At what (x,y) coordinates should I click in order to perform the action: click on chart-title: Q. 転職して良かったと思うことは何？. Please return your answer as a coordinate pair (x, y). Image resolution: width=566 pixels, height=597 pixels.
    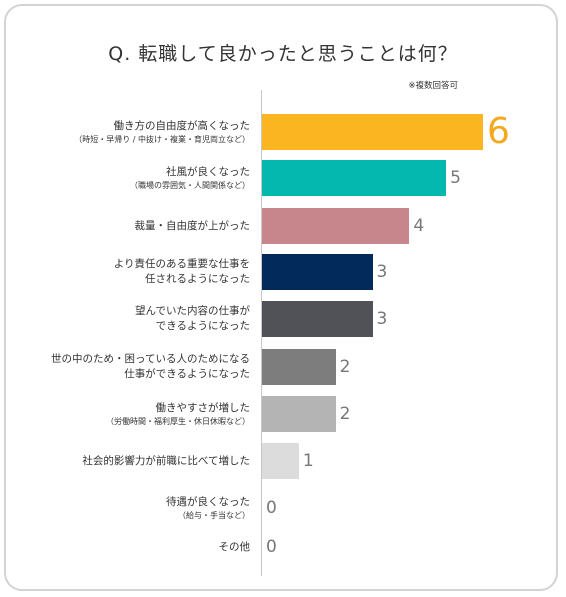
    Looking at the image, I should click on (283, 54).